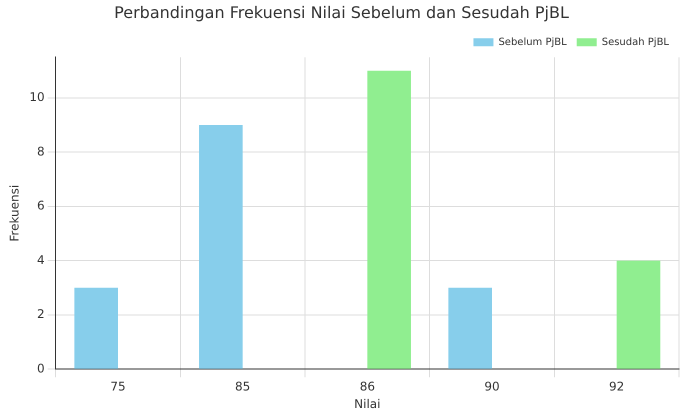  I want to click on x-tick-label: 75, so click(118, 387).